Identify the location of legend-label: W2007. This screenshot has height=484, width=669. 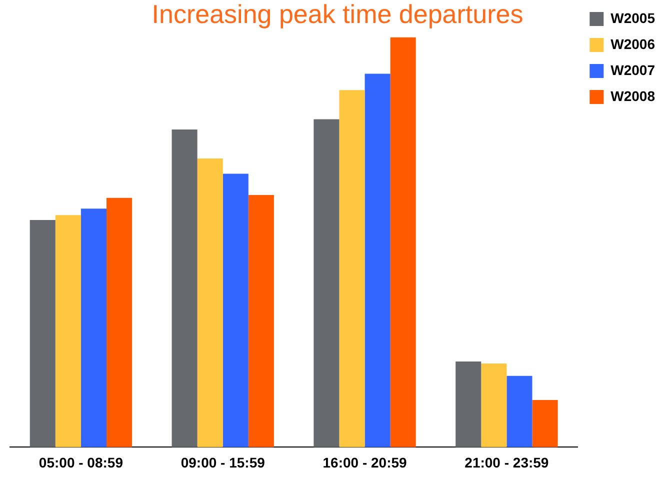
(633, 70).